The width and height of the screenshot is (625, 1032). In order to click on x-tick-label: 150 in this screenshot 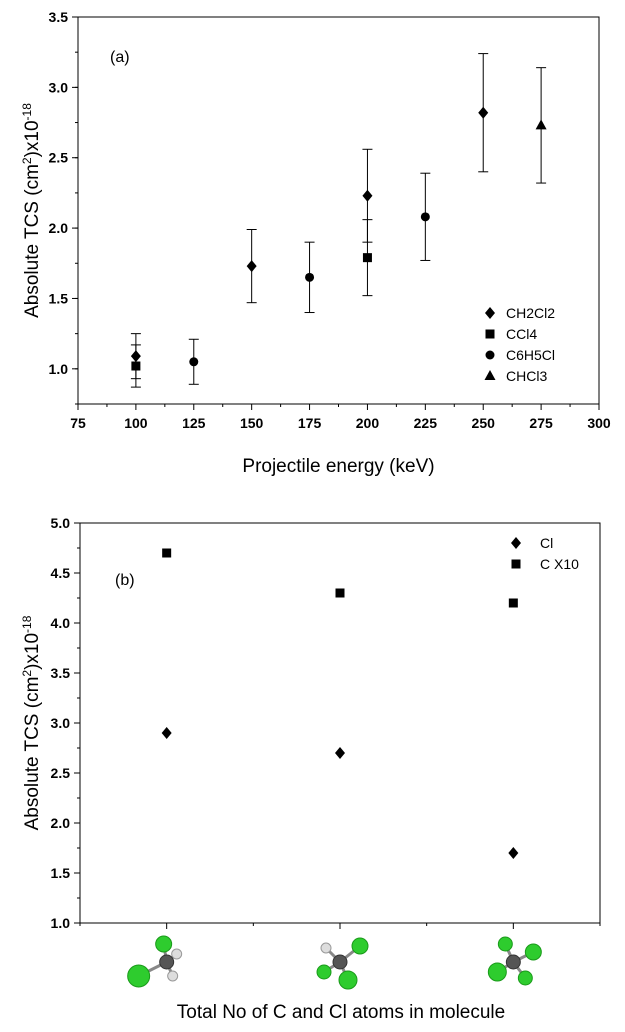, I will do `click(252, 423)`.